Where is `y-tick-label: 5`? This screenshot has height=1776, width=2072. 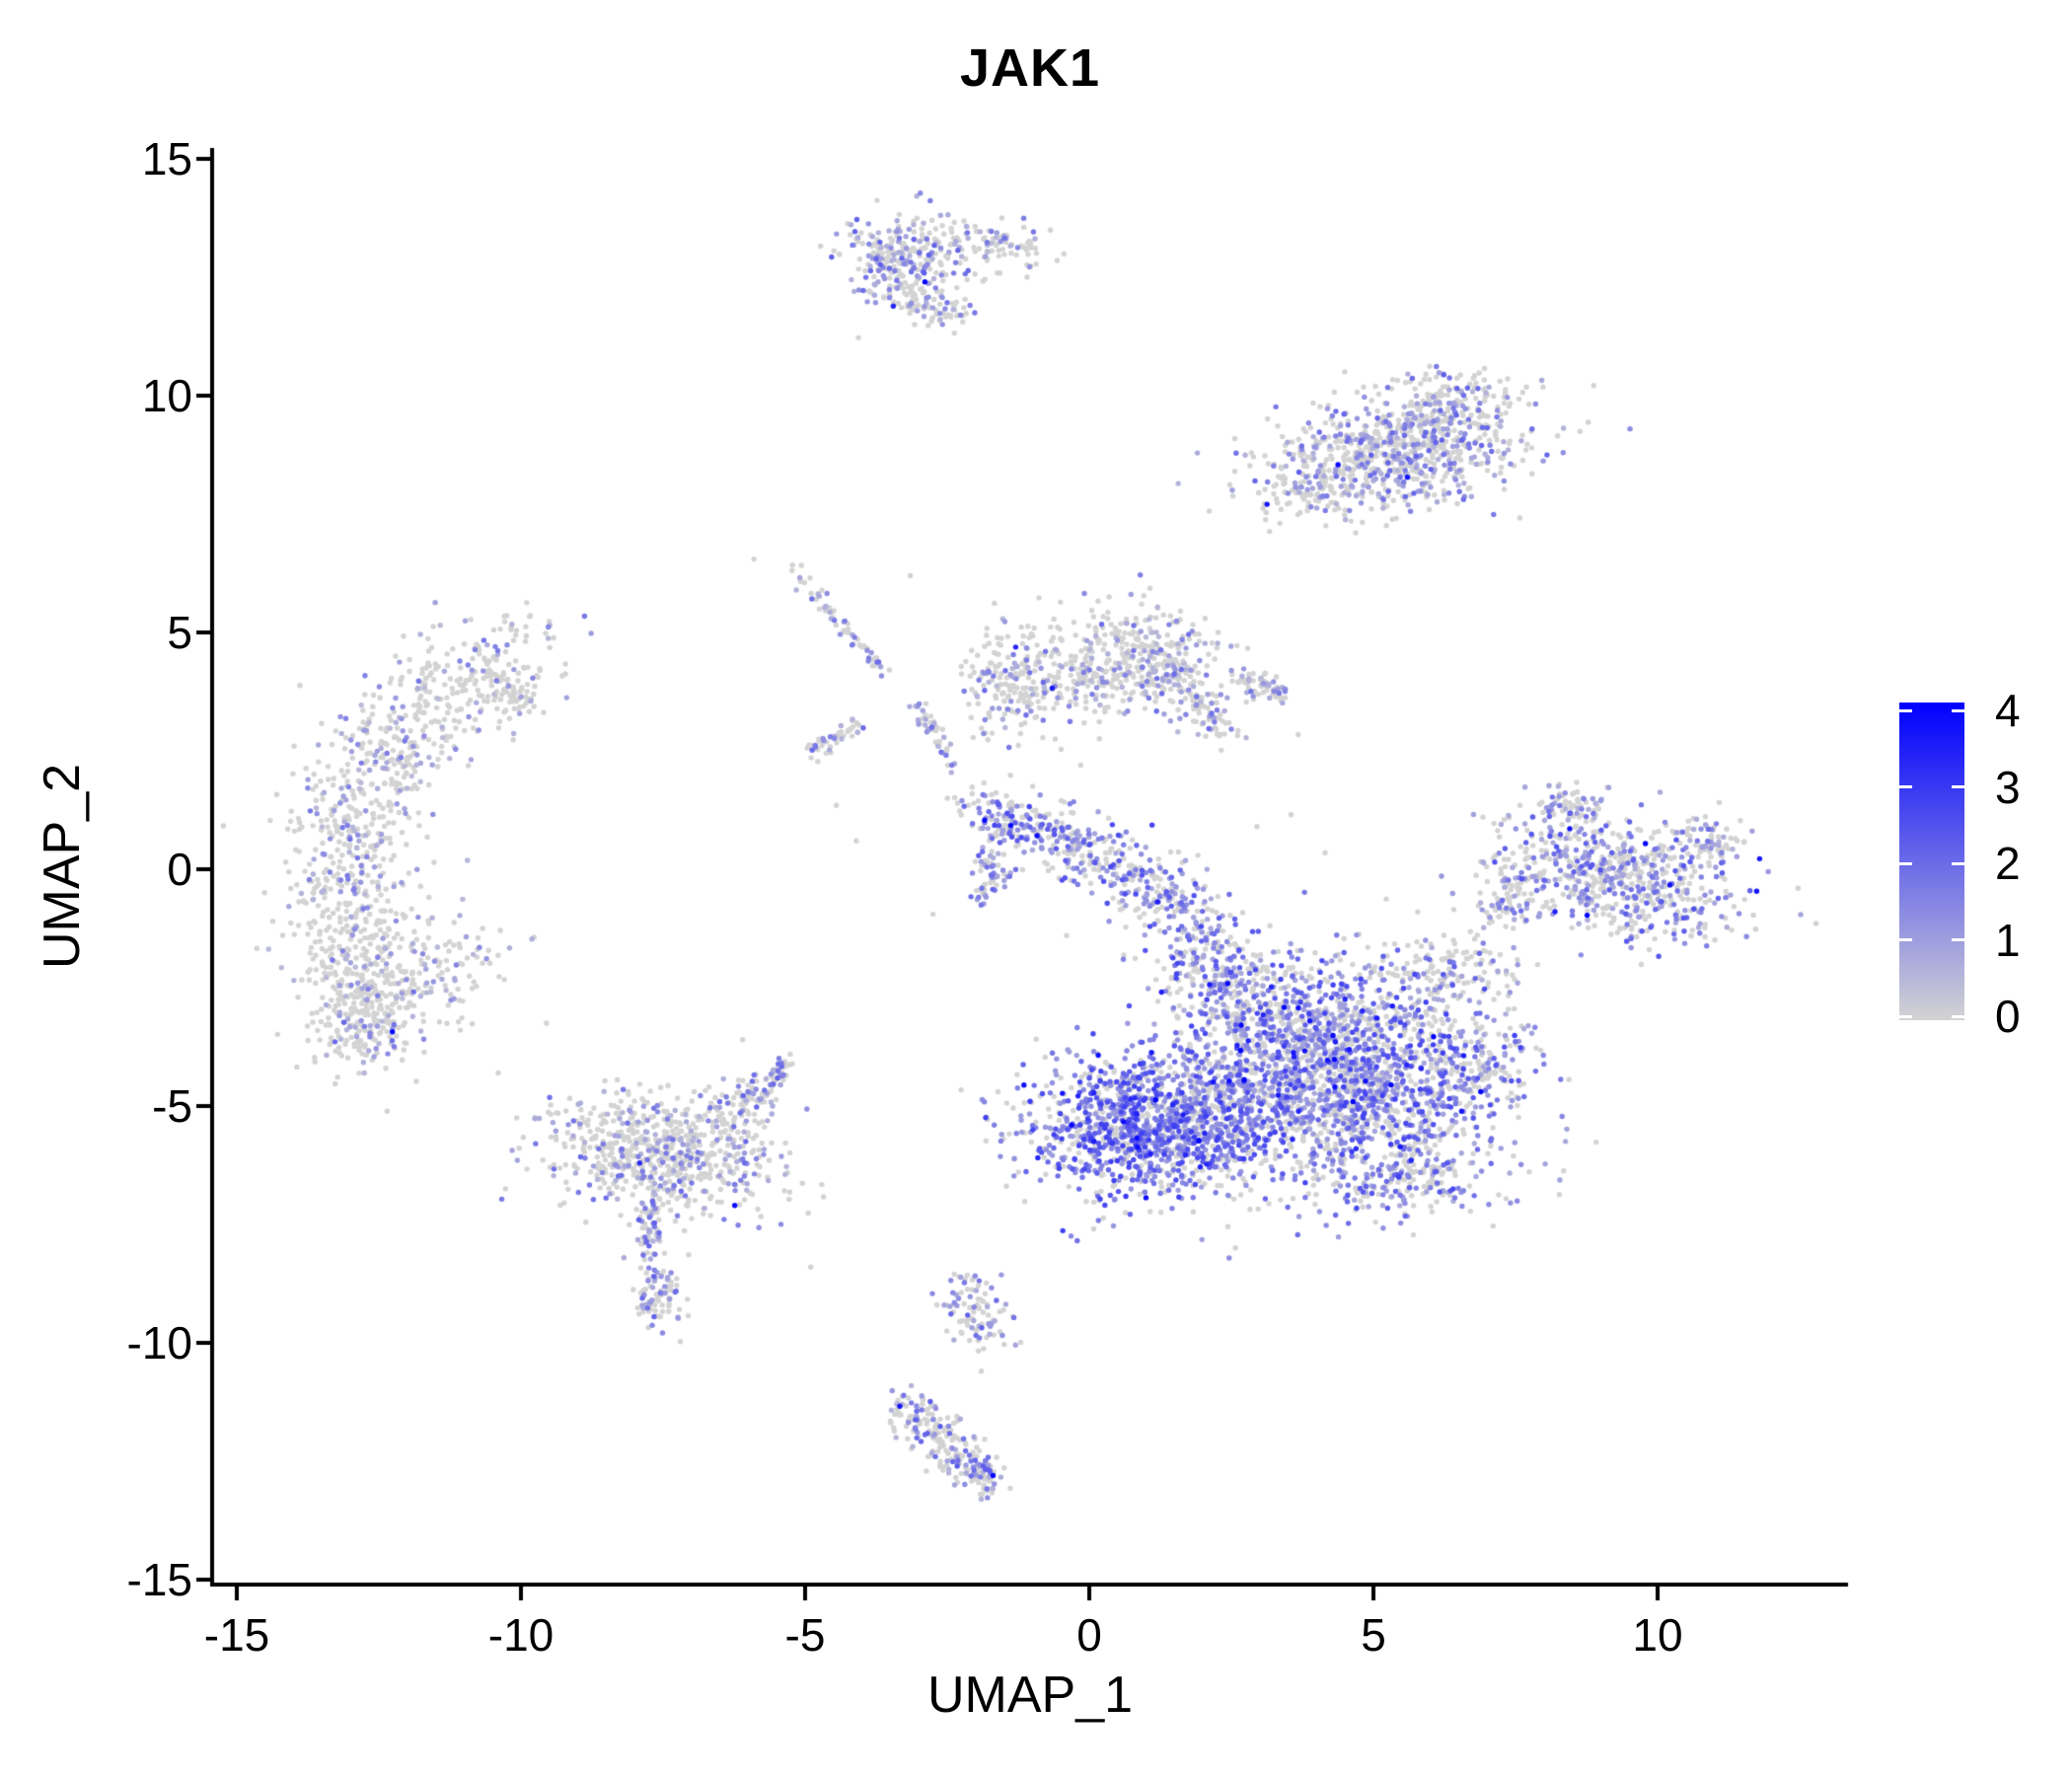 y-tick-label: 5 is located at coordinates (179, 633).